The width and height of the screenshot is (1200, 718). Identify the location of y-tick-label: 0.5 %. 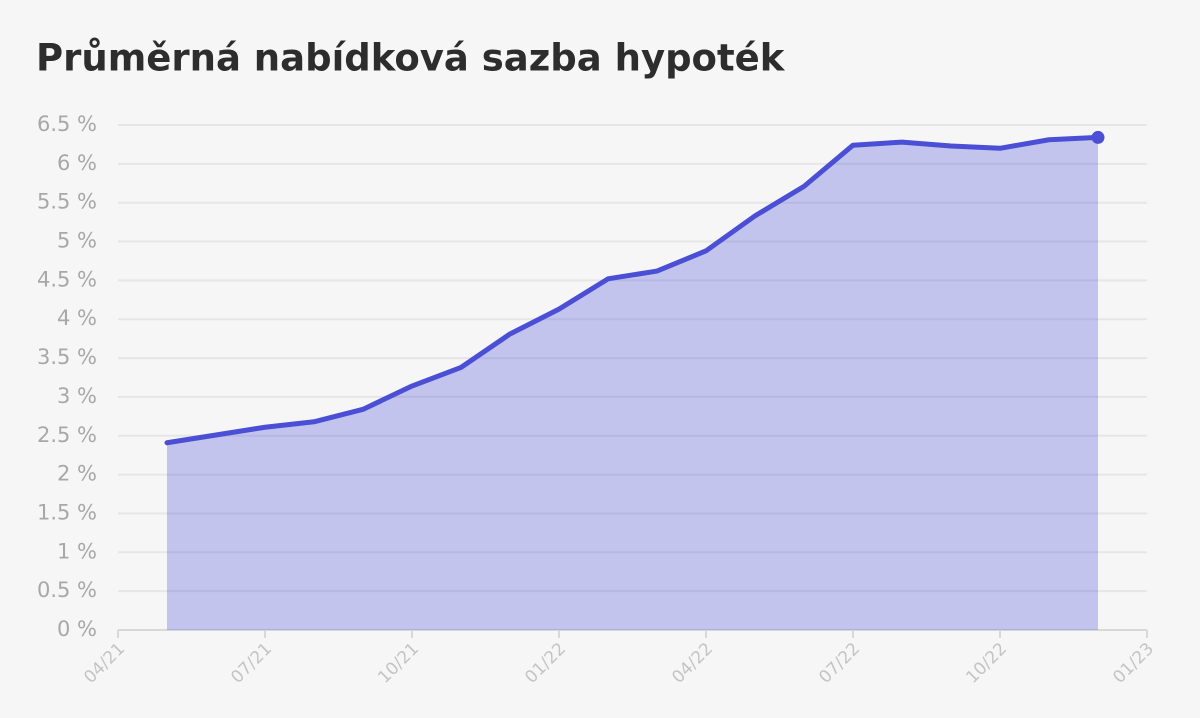
(67, 590).